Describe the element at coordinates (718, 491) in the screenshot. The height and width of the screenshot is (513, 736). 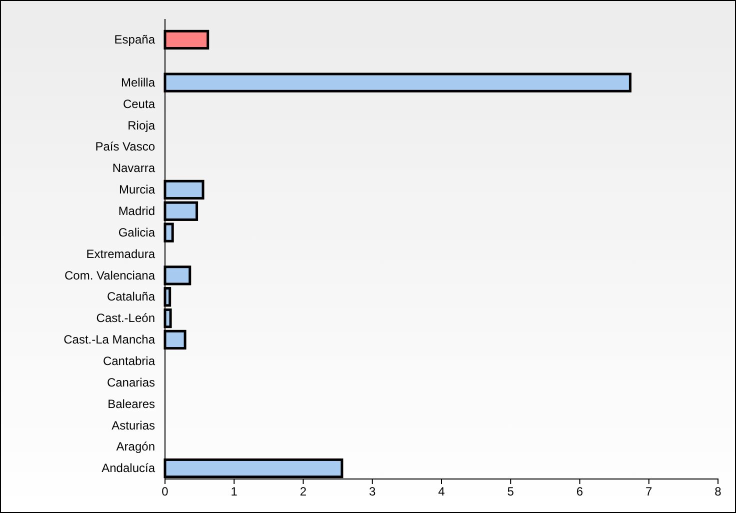
I see `x-tick-label: 8` at that location.